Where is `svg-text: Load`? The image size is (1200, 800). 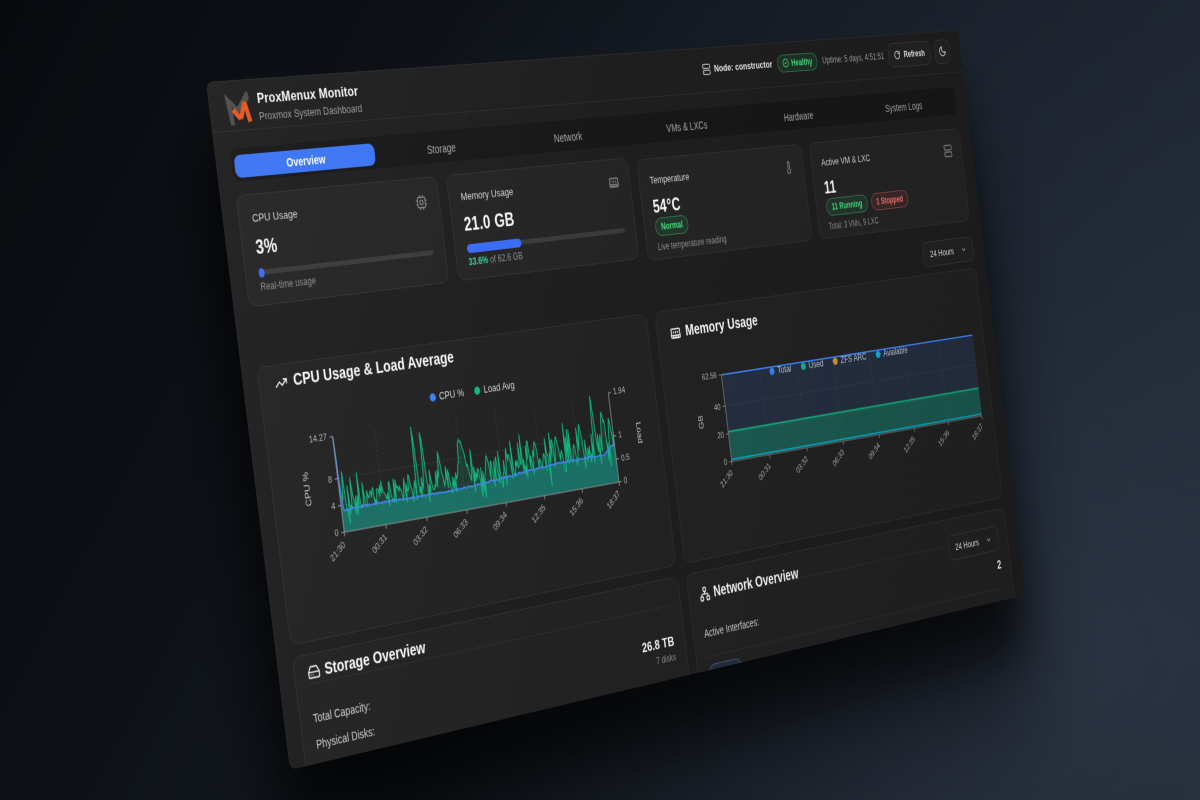 svg-text: Load is located at coordinates (639, 432).